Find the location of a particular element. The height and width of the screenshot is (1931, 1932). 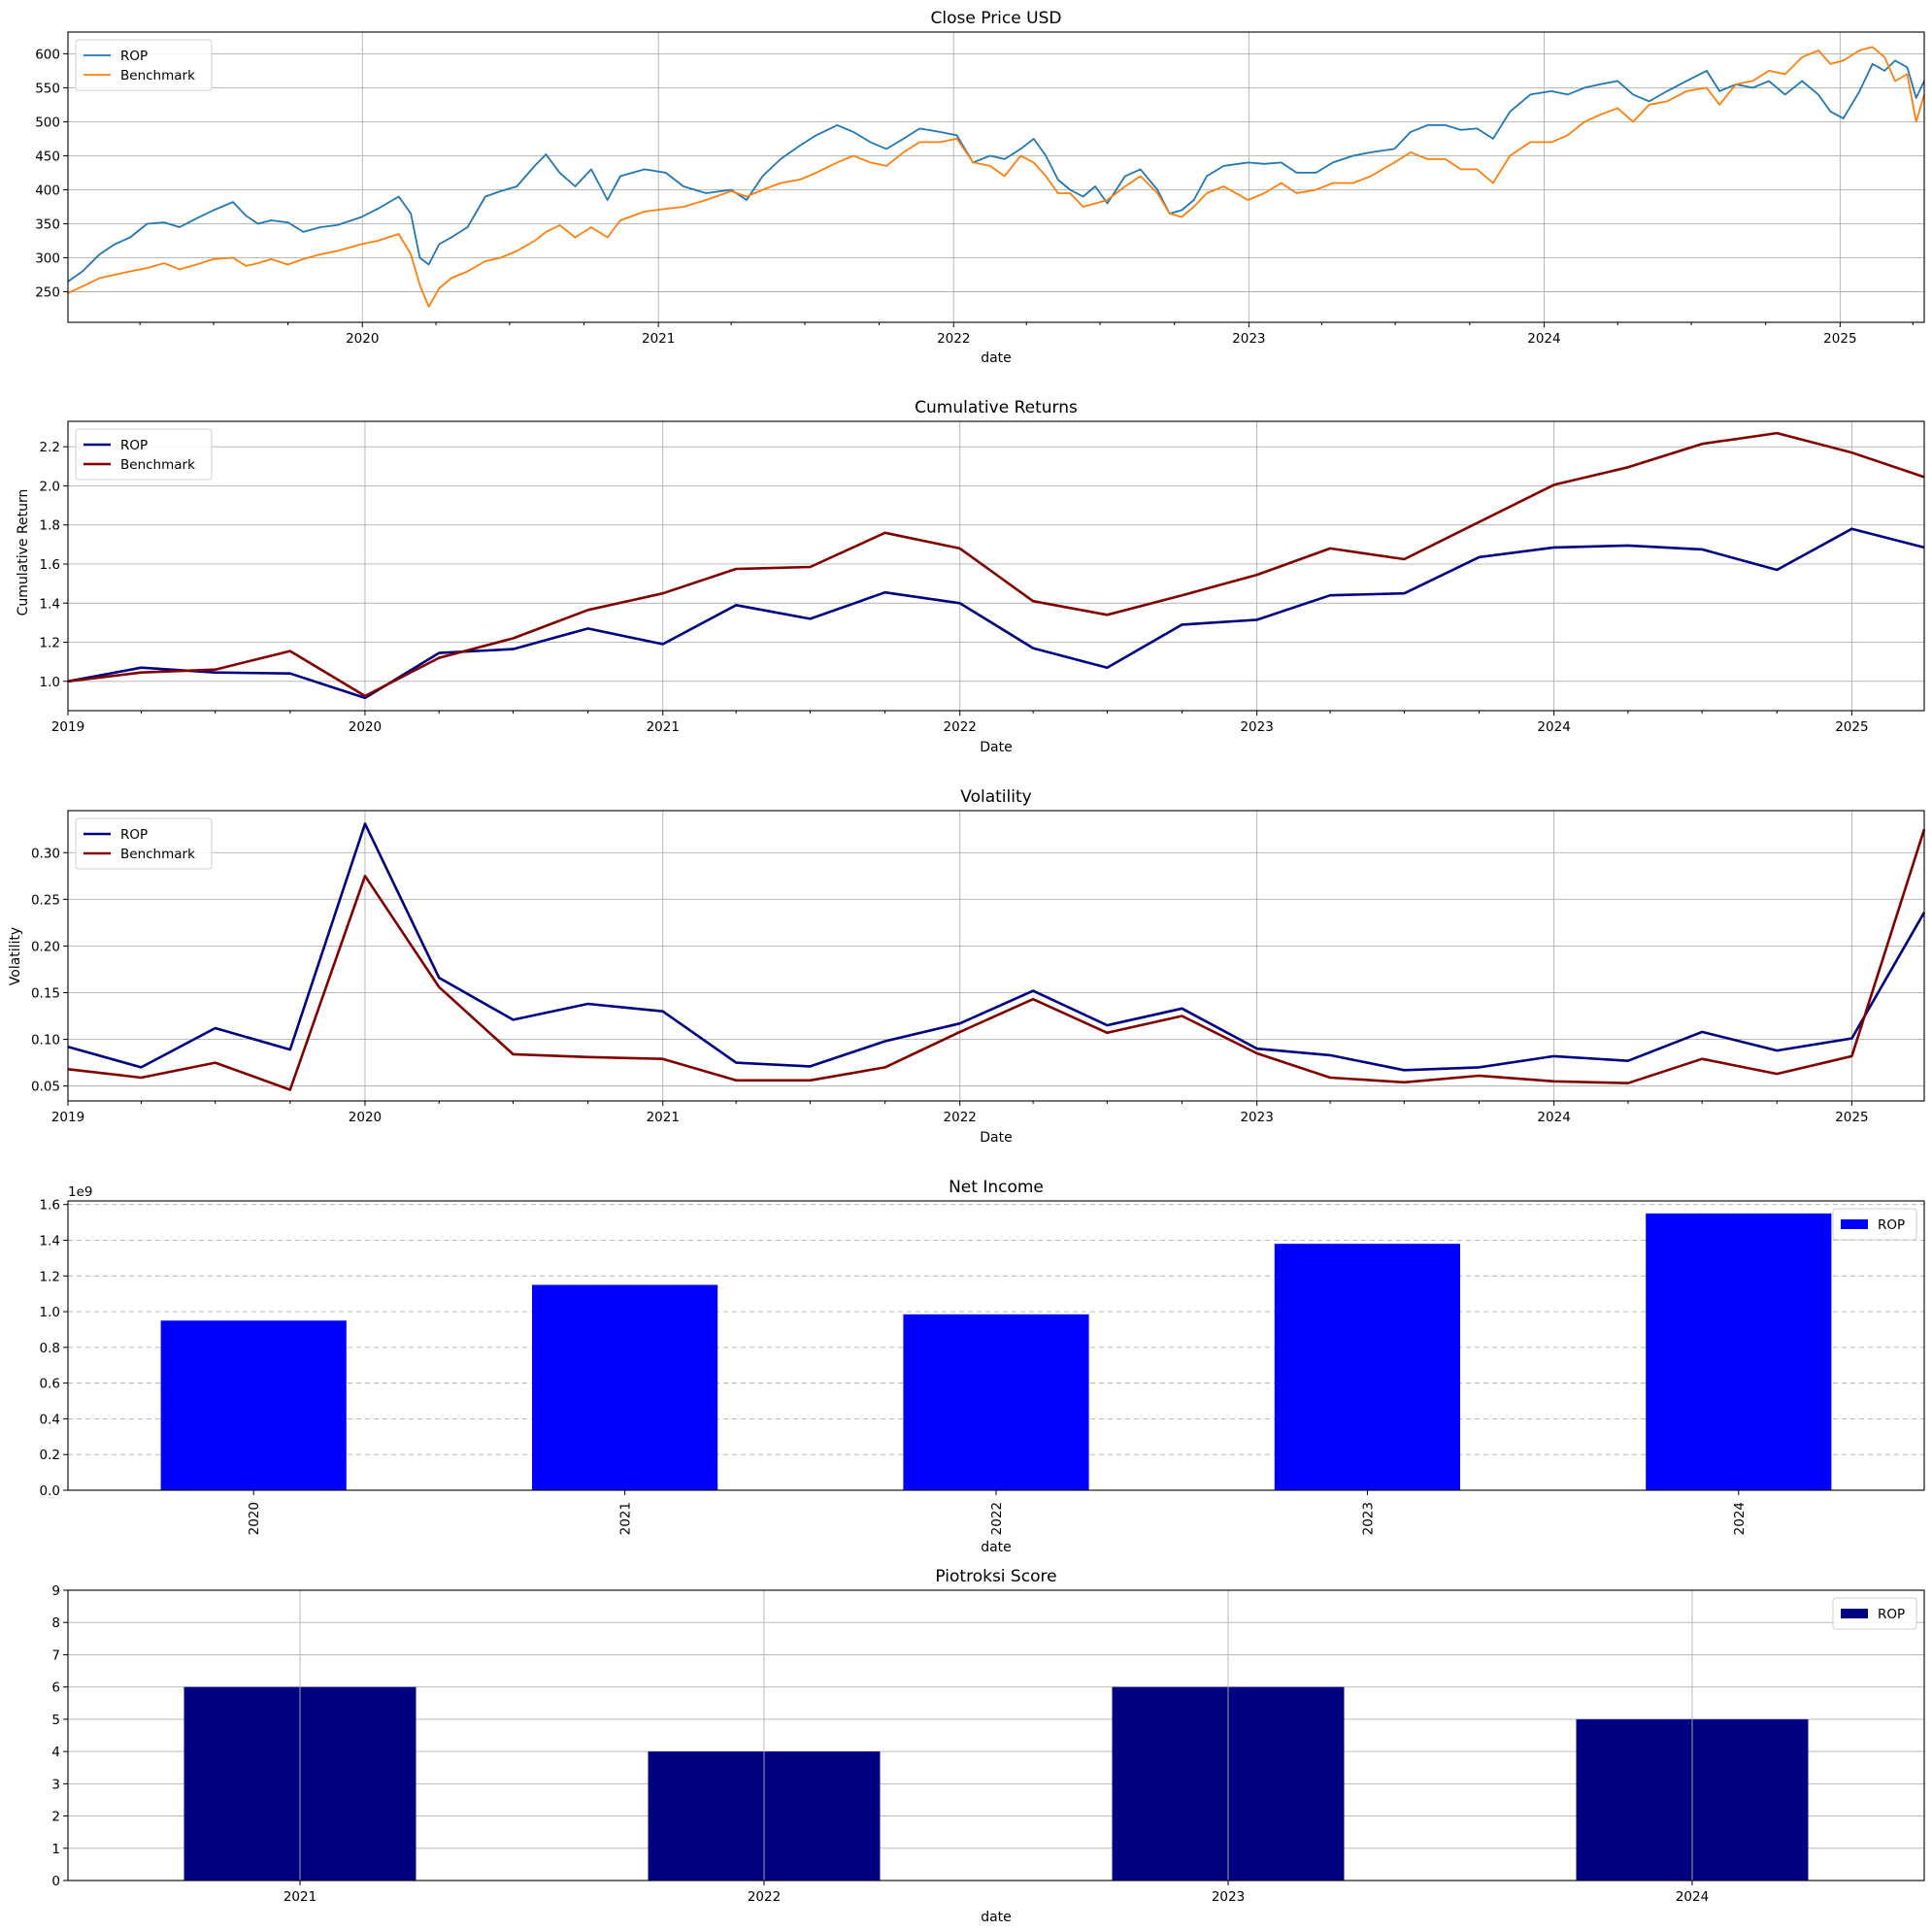

chart-title: Cumulative Returns is located at coordinates (997, 408).